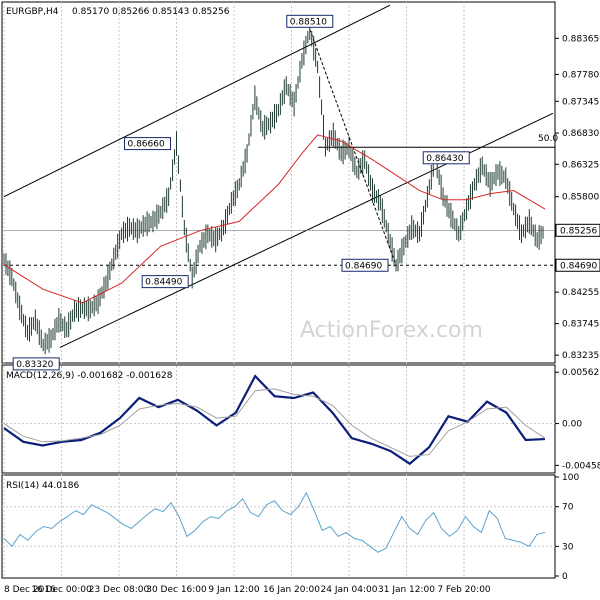 Image resolution: width=600 pixels, height=600 pixels. I want to click on rsi-tick-label: 100, so click(570, 478).